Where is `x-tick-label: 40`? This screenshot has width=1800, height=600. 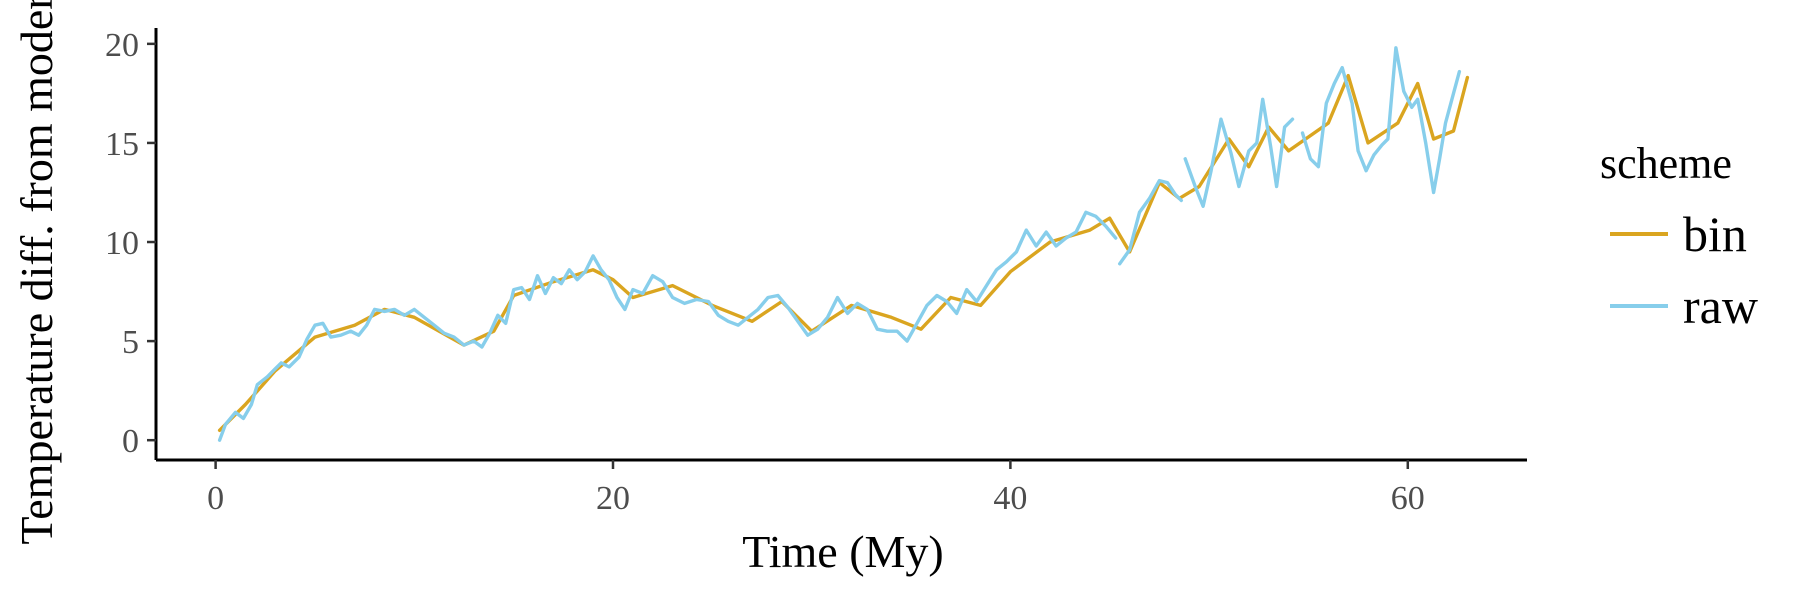 x-tick-label: 40 is located at coordinates (1010, 498).